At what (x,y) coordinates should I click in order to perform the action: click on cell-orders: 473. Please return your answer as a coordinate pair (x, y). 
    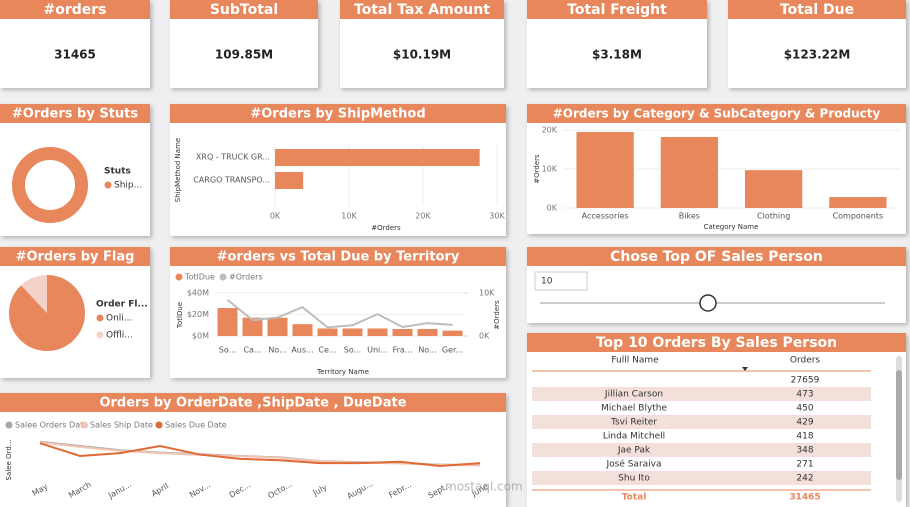
    Looking at the image, I should click on (804, 395).